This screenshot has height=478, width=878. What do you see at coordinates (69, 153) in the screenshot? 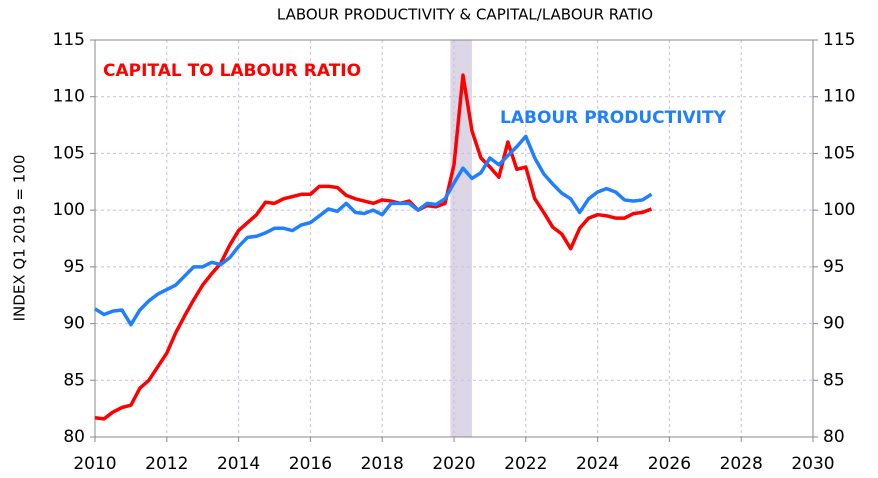
I see `y-tick-label: 105` at bounding box center [69, 153].